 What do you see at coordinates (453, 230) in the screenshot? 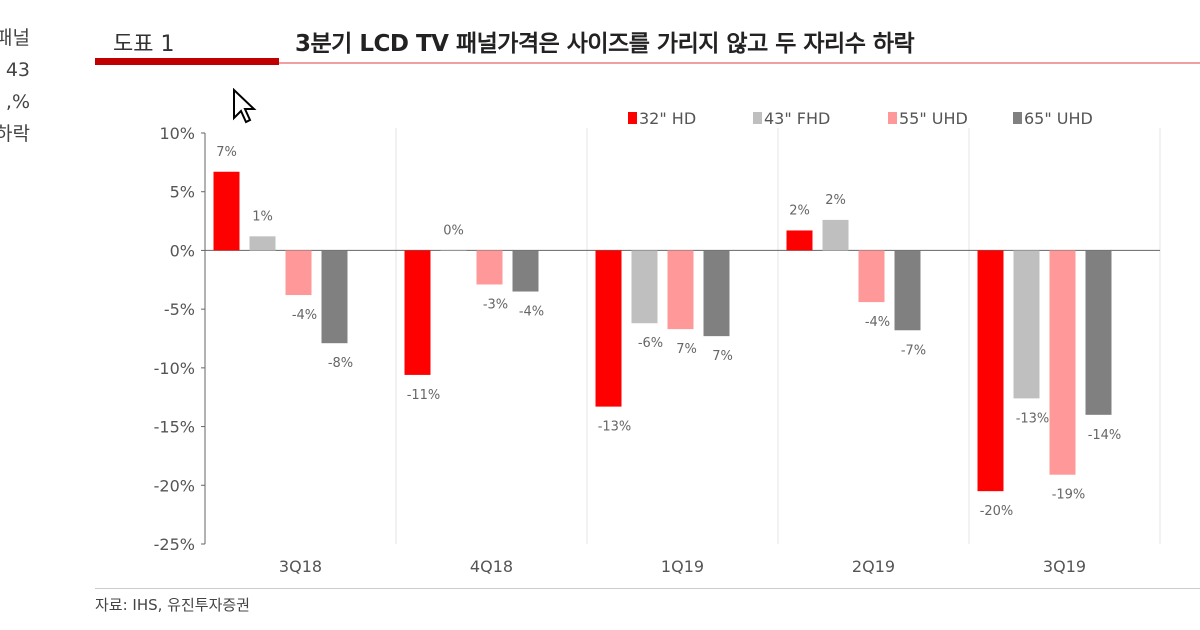
I see `data-label: 0%` at bounding box center [453, 230].